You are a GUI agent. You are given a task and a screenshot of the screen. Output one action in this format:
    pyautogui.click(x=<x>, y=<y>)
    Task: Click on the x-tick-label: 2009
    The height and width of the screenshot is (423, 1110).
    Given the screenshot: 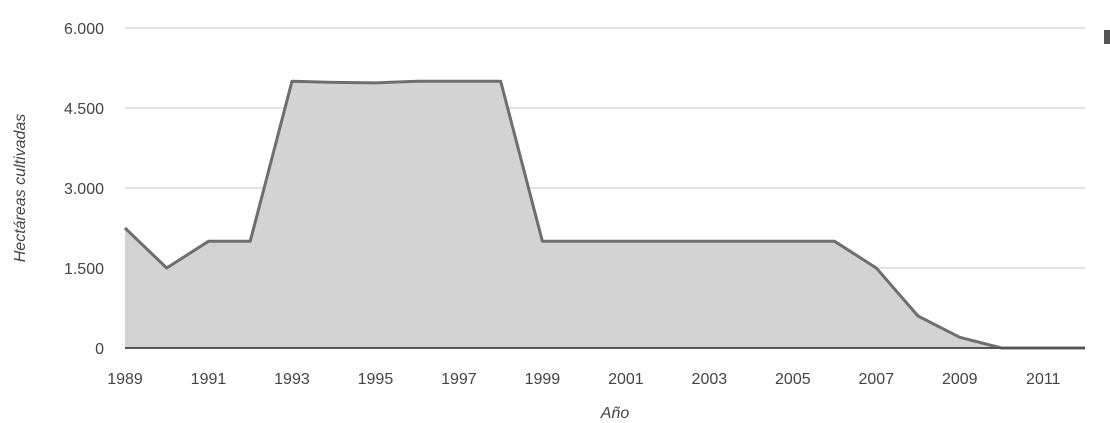 What is the action you would take?
    pyautogui.click(x=960, y=379)
    